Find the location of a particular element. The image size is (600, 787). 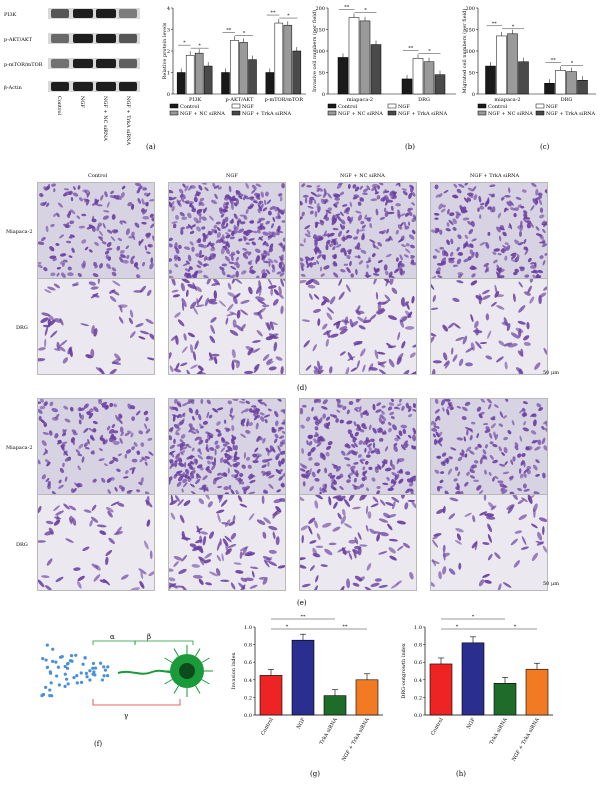

cell-dots is located at coordinates (75, 670).